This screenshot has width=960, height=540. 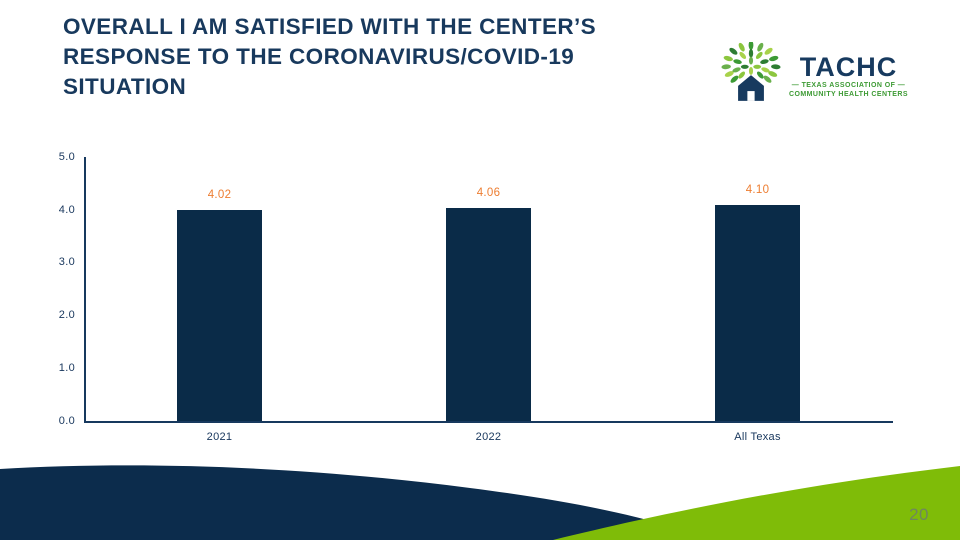 I want to click on logo-subtitle-line-2: COMMUNITY HEALTH CENTERS, so click(x=848, y=94).